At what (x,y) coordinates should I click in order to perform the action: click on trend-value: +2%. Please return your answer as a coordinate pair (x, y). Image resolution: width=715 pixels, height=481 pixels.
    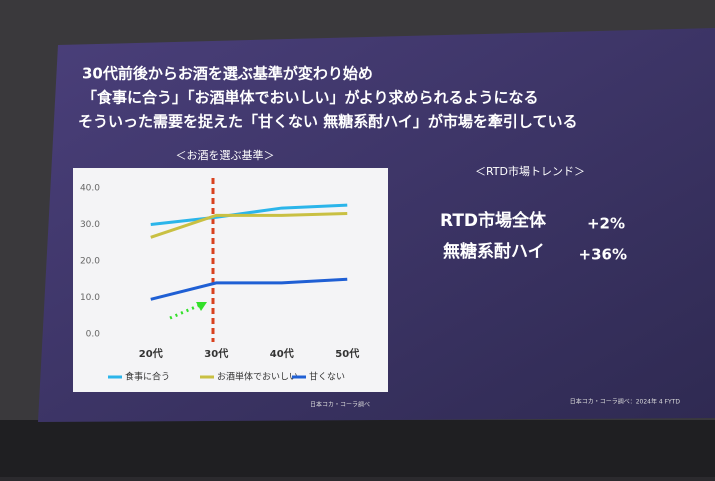
    Looking at the image, I should click on (606, 224).